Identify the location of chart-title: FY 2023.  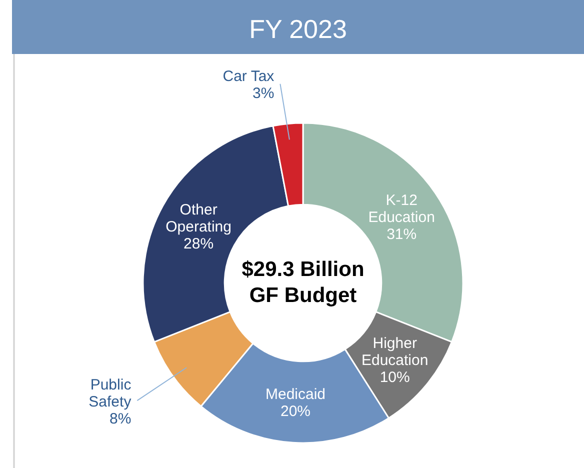
(298, 29).